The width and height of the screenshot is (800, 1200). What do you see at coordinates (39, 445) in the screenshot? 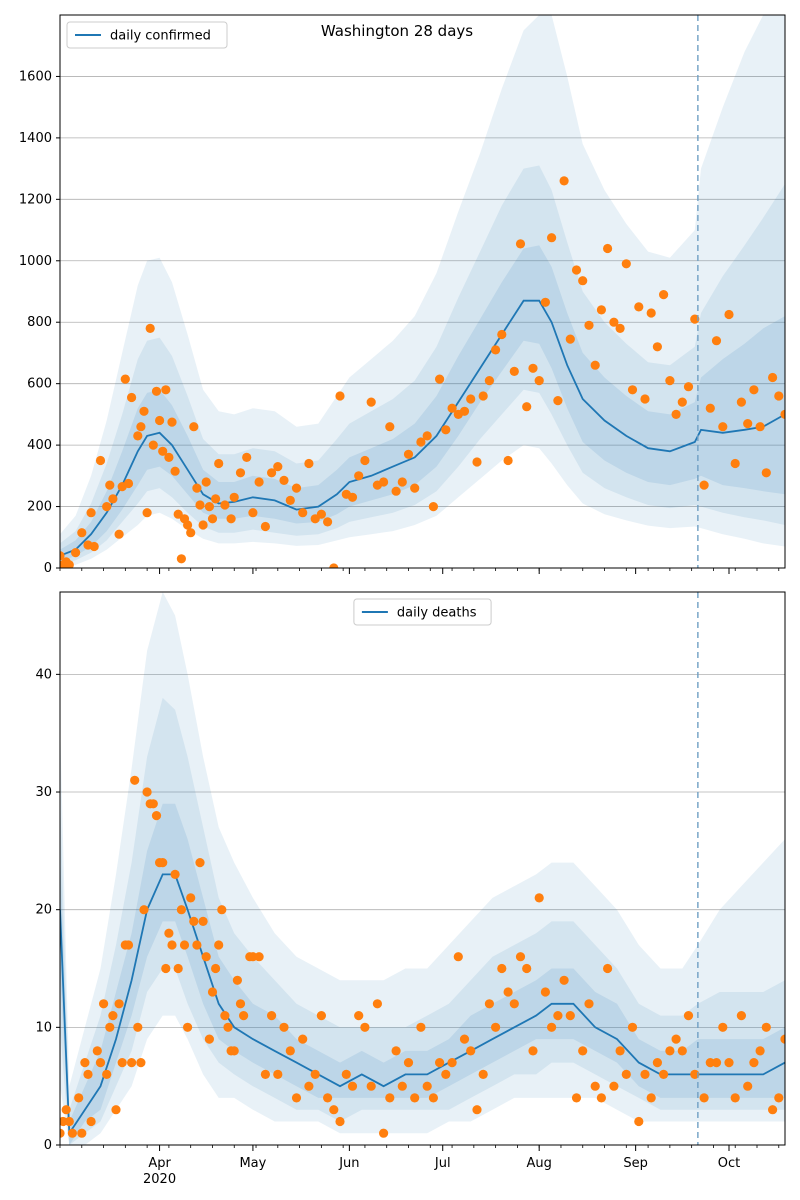
I see `y-tick-label: 400` at bounding box center [39, 445].